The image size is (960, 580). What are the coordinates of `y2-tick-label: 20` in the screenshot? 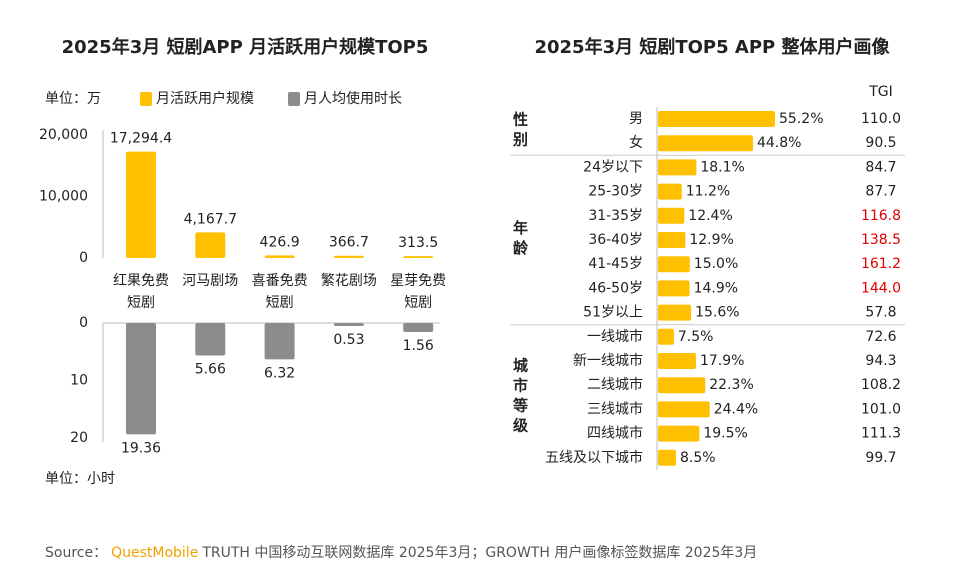 It's located at (79, 438).